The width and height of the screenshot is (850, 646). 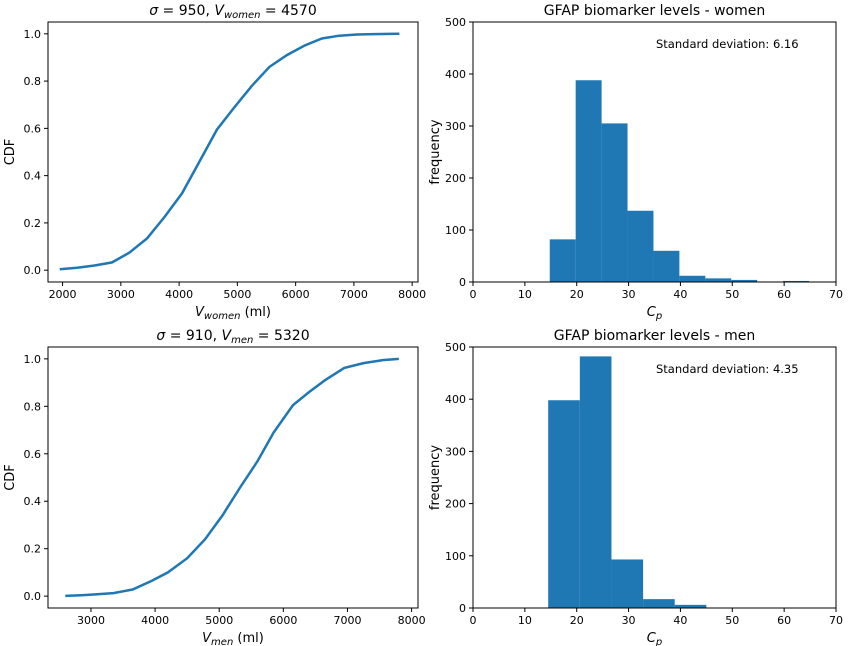 What do you see at coordinates (63, 294) in the screenshot?
I see `x-tick-label: 2000` at bounding box center [63, 294].